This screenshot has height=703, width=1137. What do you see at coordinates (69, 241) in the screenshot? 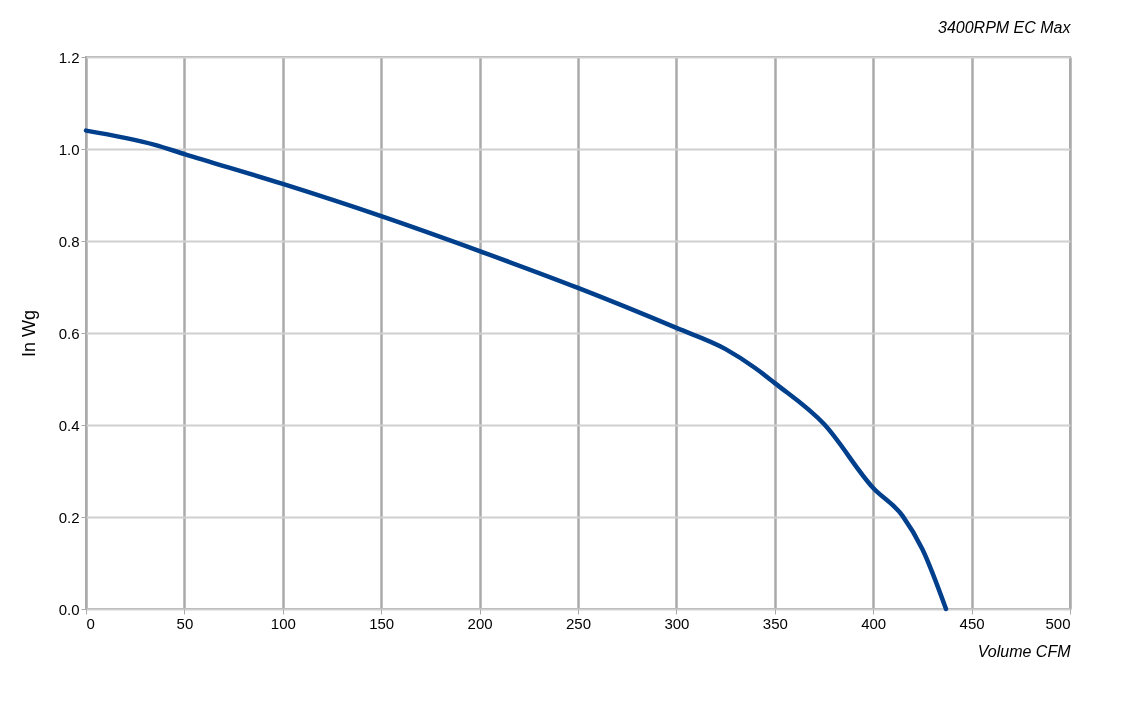
I see `y-tick-label: 0.8` at bounding box center [69, 241].